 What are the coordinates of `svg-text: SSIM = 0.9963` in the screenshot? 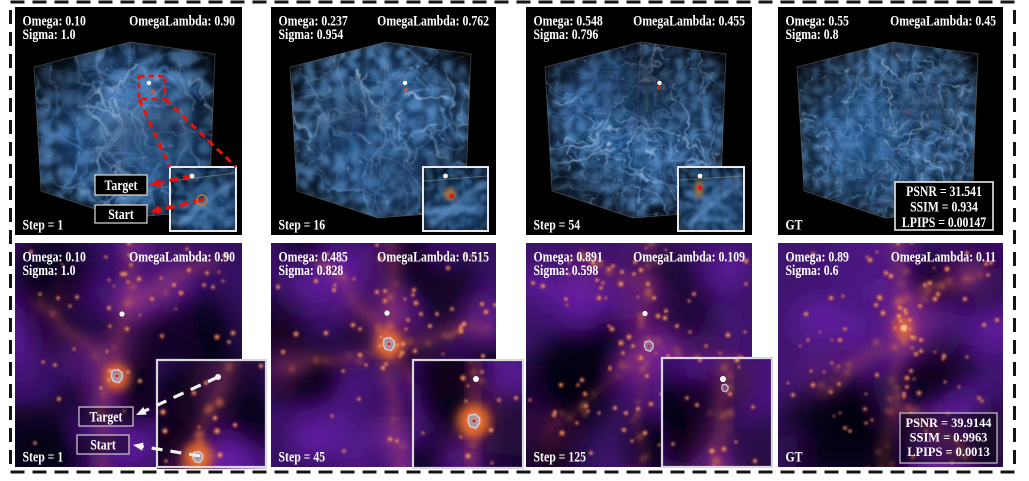 It's located at (949, 437).